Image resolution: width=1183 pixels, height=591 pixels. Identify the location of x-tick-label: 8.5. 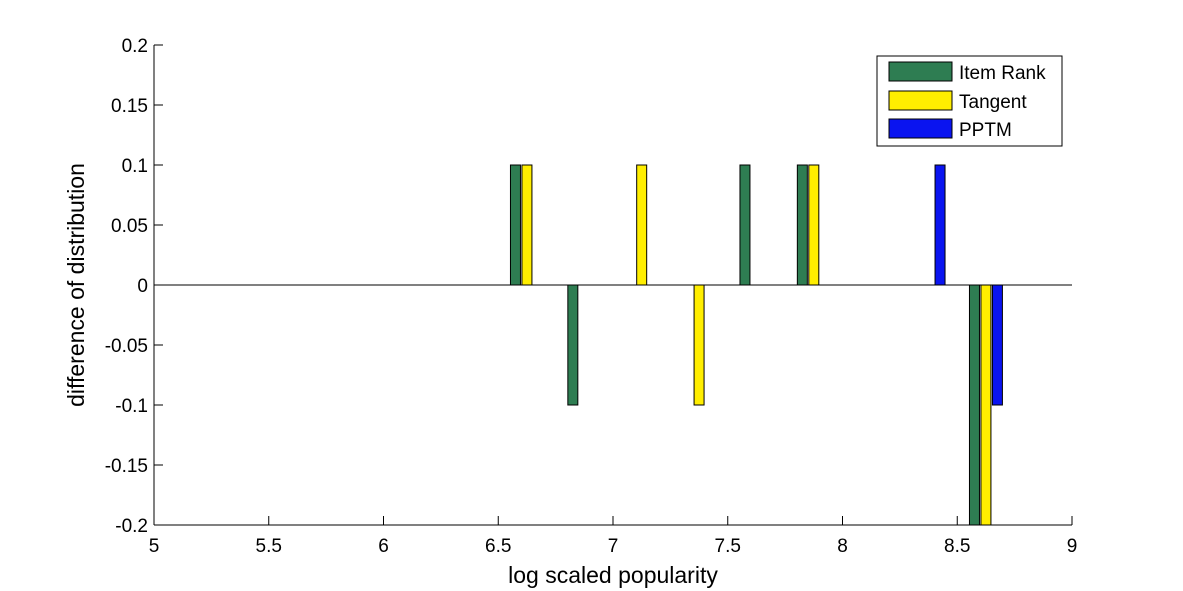
(957, 546).